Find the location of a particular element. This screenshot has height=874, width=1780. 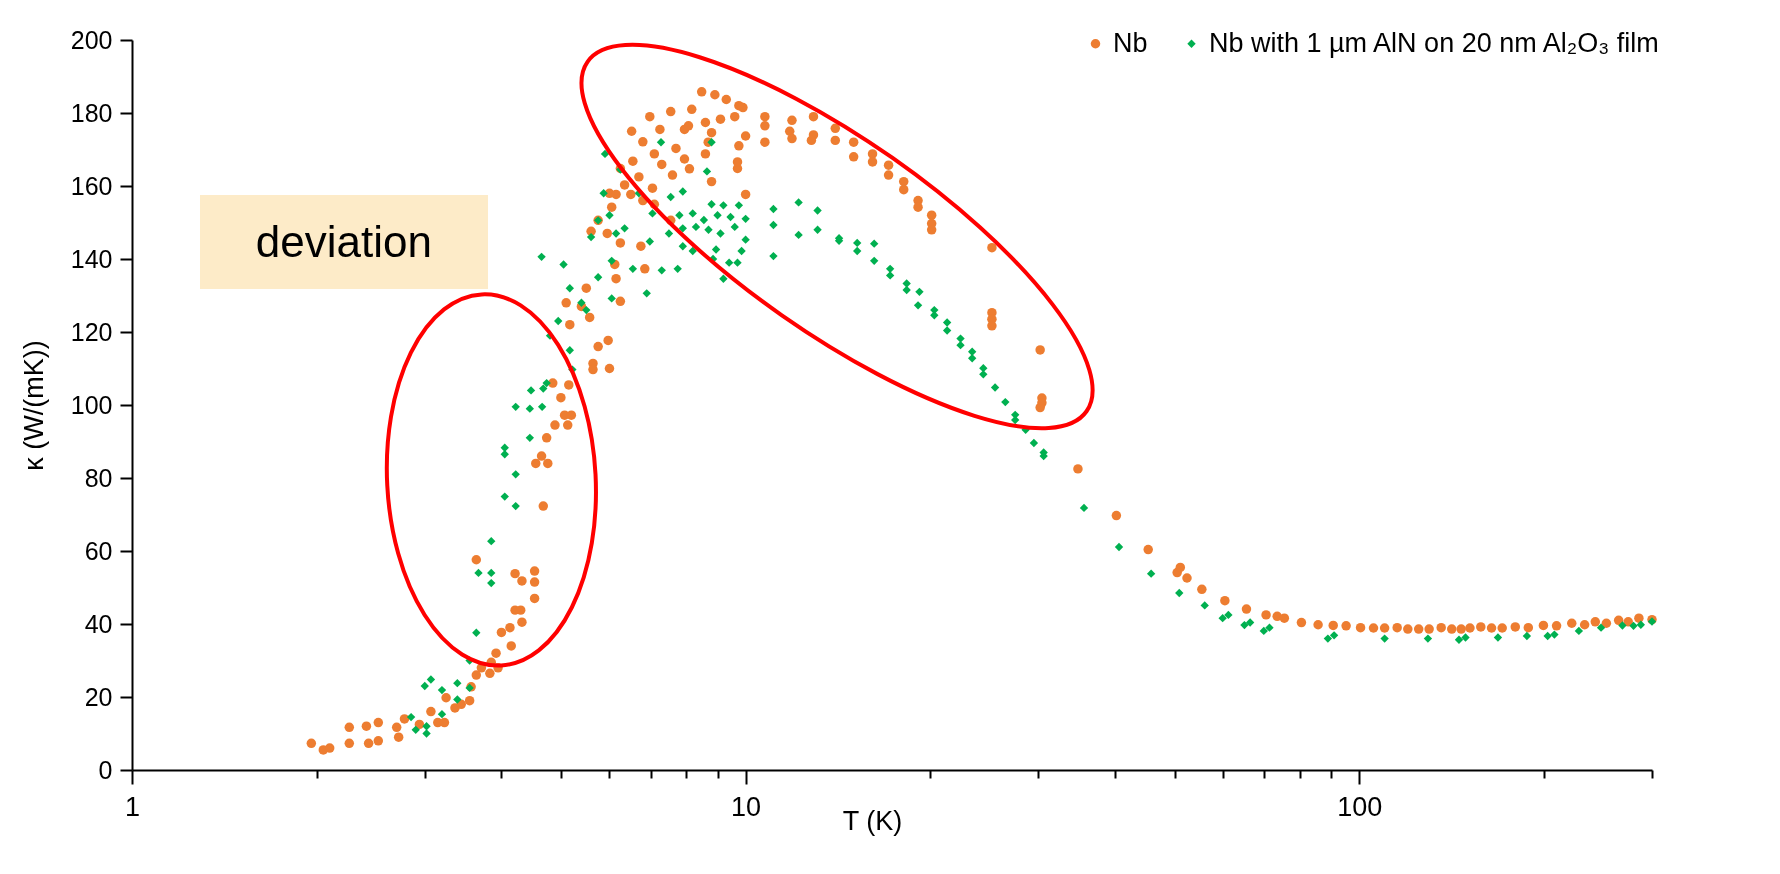

y-tick-label: 140 is located at coordinates (91, 258).